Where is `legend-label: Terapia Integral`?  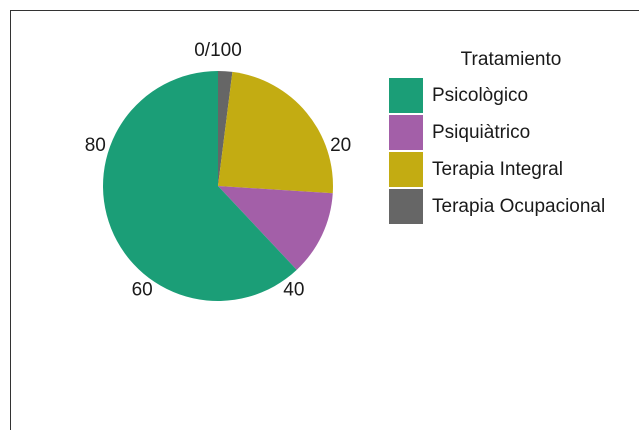
legend-label: Terapia Integral is located at coordinates (497, 169).